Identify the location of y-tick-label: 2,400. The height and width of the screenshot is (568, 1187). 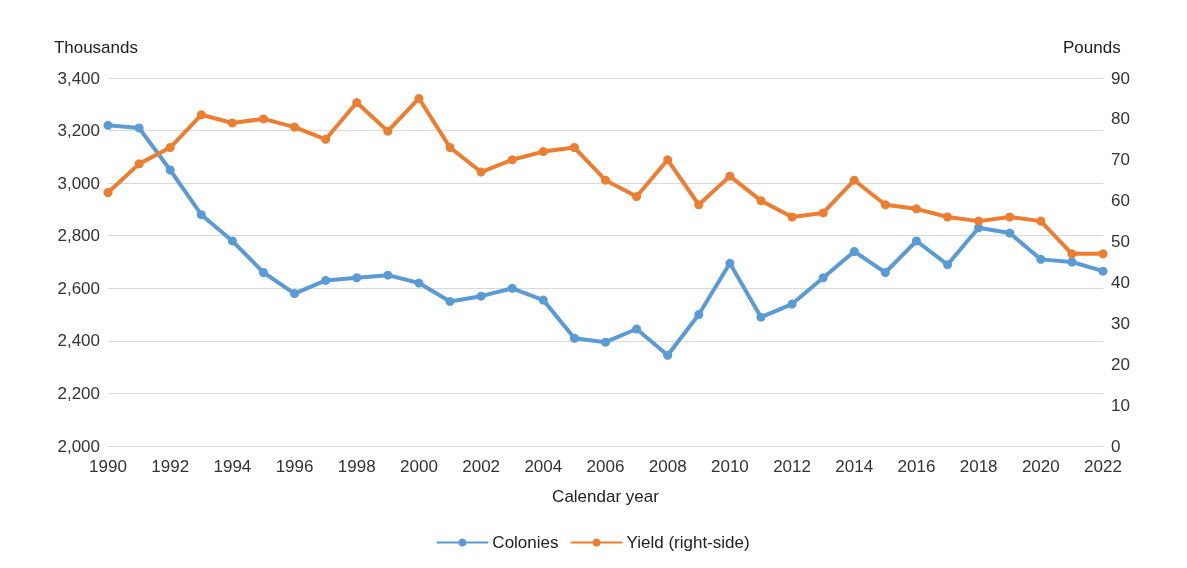
(78, 341).